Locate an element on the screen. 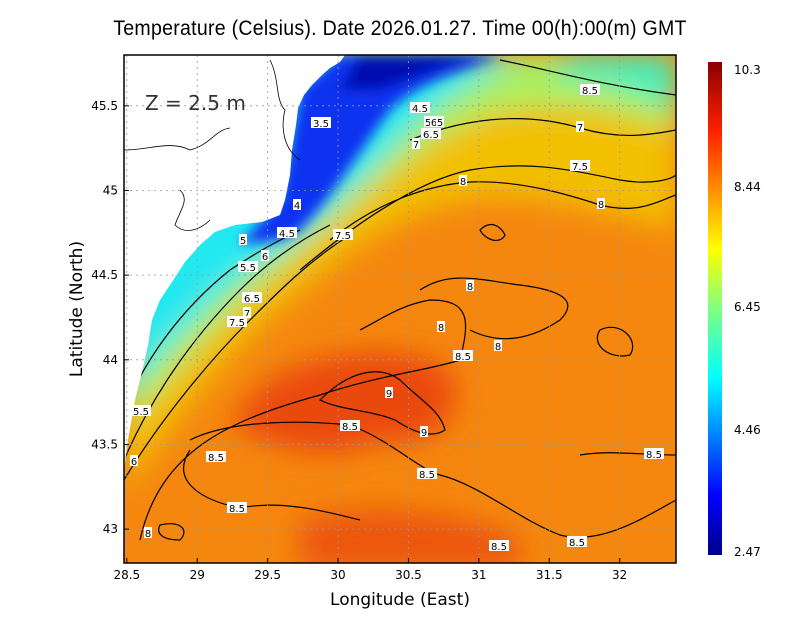 Image resolution: width=800 pixels, height=618 pixels. colorbar is located at coordinates (715, 308).